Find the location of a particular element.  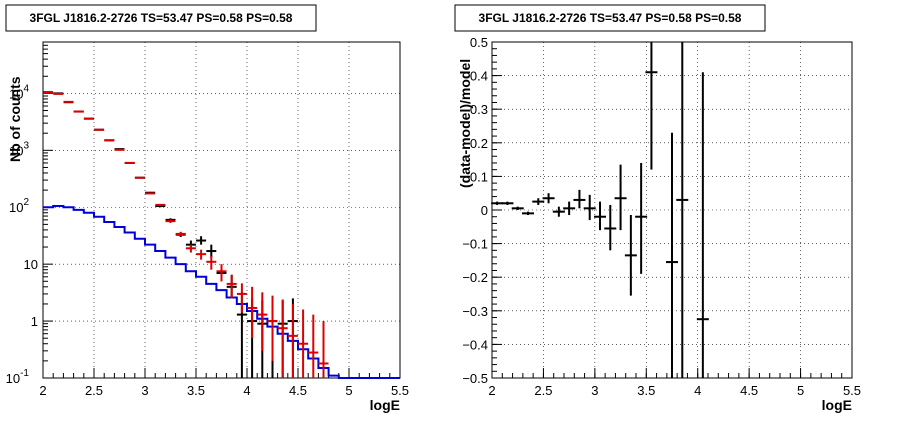

residual-x-tick-label: 3.5 is located at coordinates (646, 390).